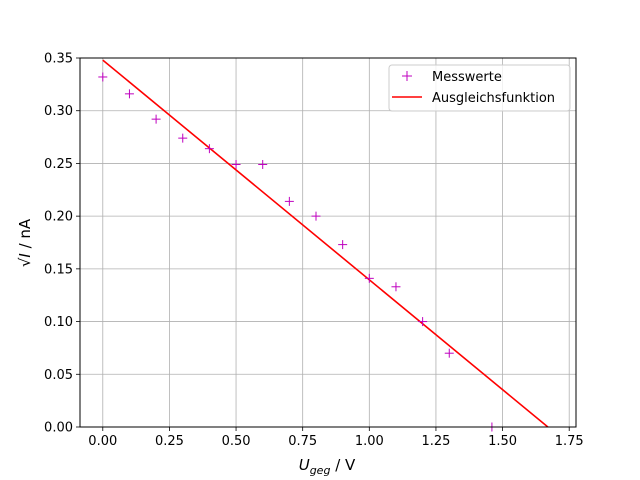 This screenshot has width=640, height=480. What do you see at coordinates (502, 441) in the screenshot?
I see `x-tick-label: 1.50` at bounding box center [502, 441].